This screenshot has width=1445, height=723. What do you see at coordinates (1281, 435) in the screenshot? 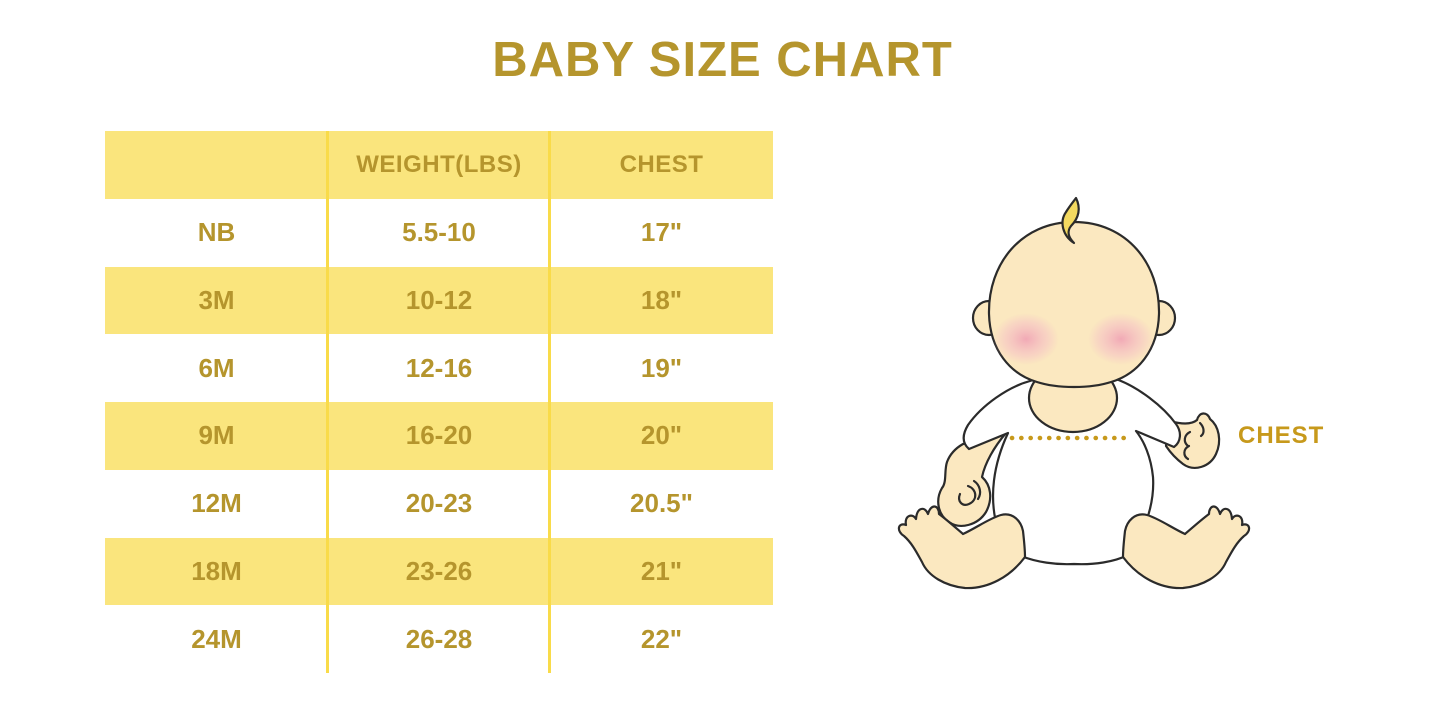
I see `chest-label: CHEST` at bounding box center [1281, 435].